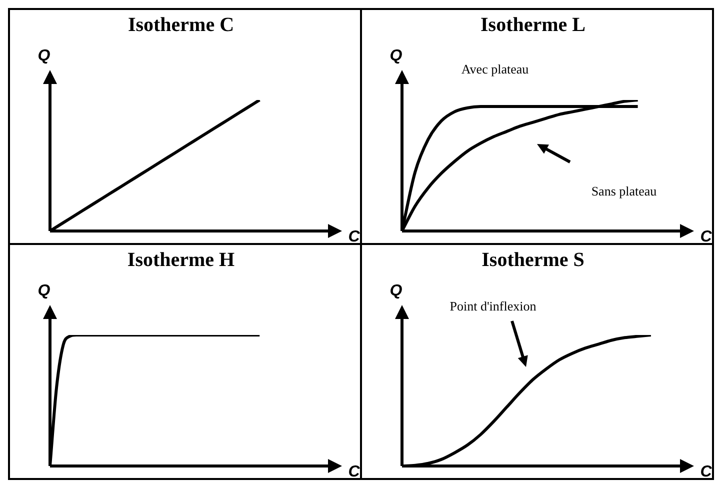 This screenshot has width=719, height=482. Describe the element at coordinates (533, 25) in the screenshot. I see `chart-title: Isotherme L` at that location.